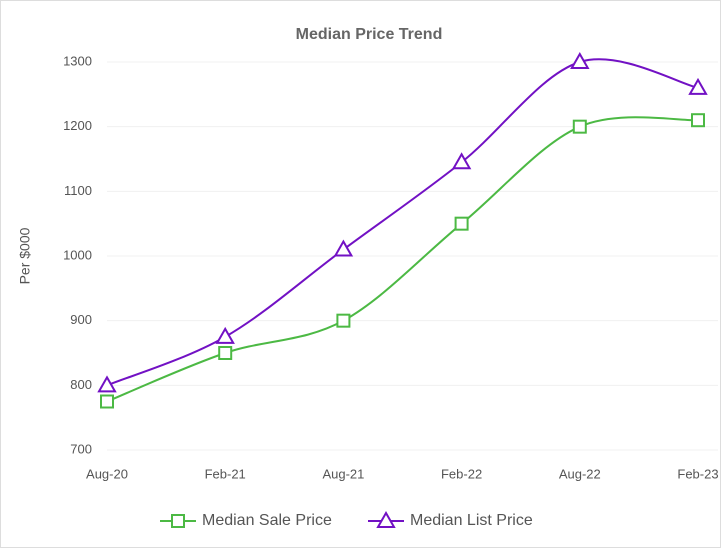 The width and height of the screenshot is (721, 548). I want to click on chart-title: Median Price Trend, so click(369, 34).